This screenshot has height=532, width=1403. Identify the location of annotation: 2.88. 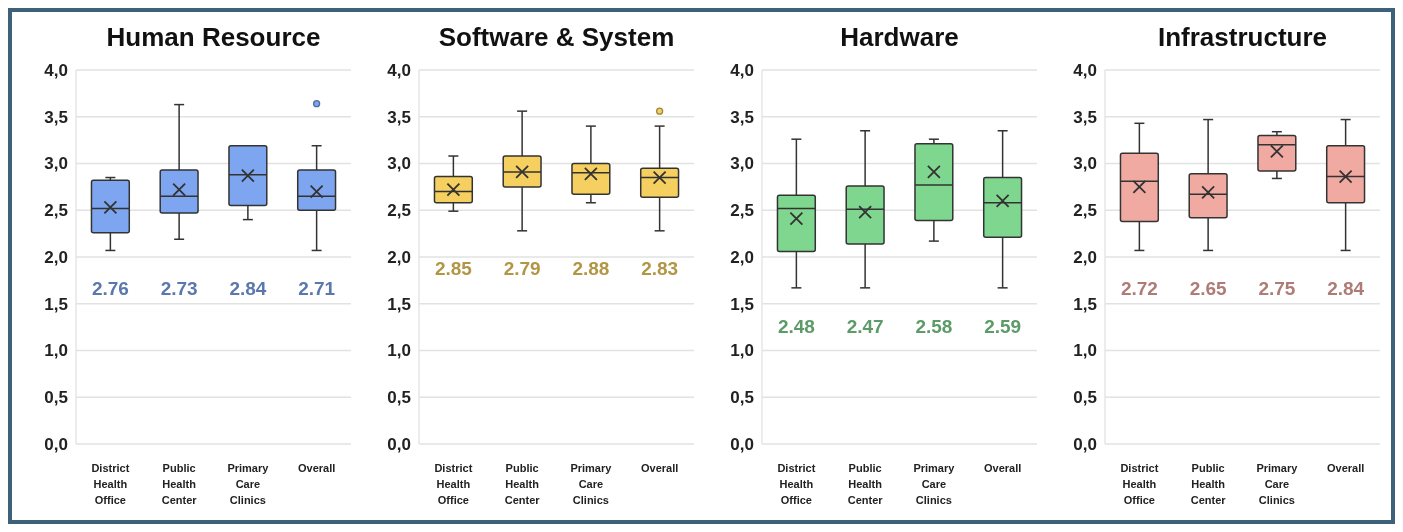
(591, 269).